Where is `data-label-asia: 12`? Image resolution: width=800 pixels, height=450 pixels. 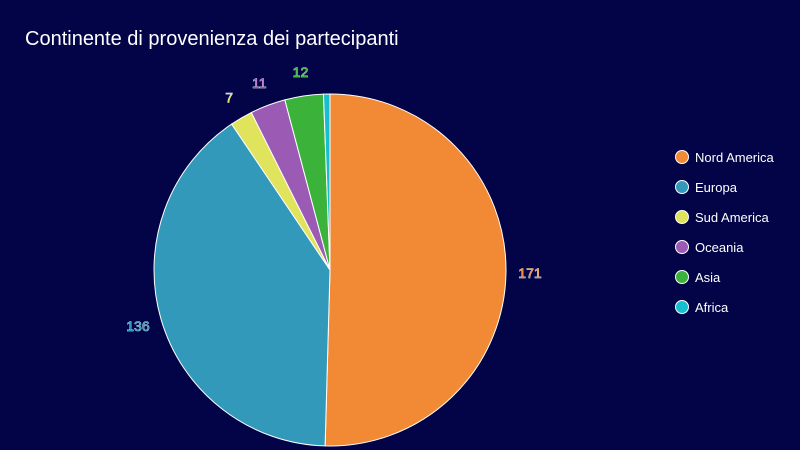 data-label-asia: 12 is located at coordinates (301, 72).